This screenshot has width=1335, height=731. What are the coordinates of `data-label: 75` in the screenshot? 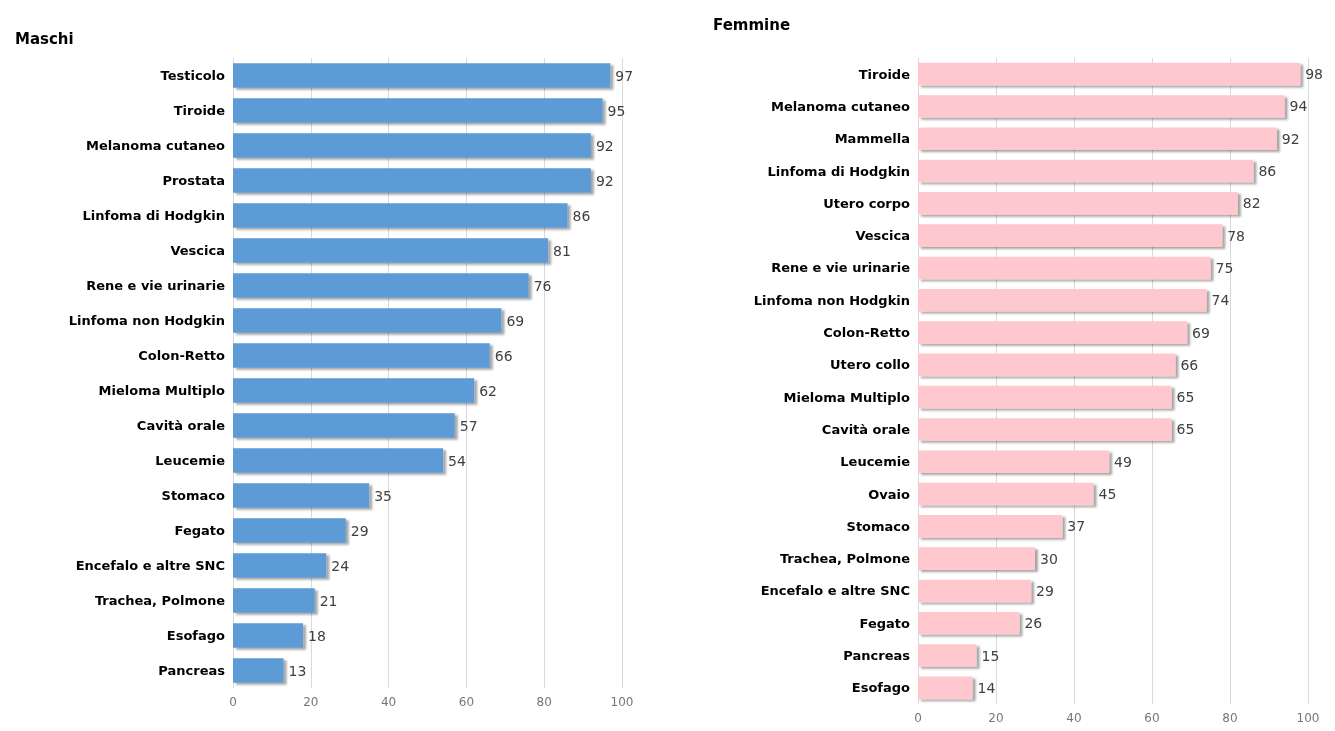 It's located at (1224, 267).